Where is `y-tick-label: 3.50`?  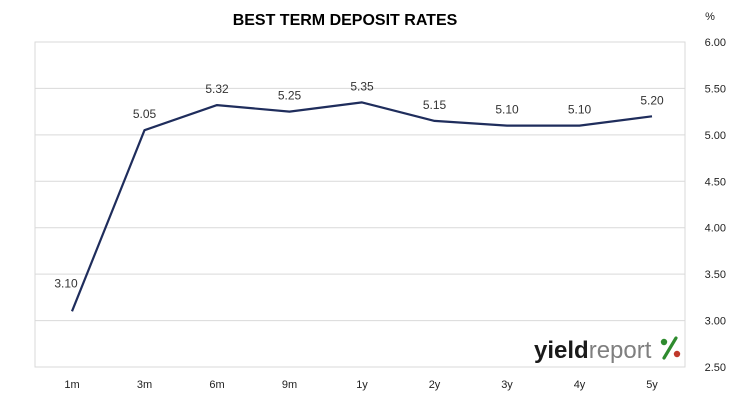
y-tick-label: 3.50 is located at coordinates (715, 275).